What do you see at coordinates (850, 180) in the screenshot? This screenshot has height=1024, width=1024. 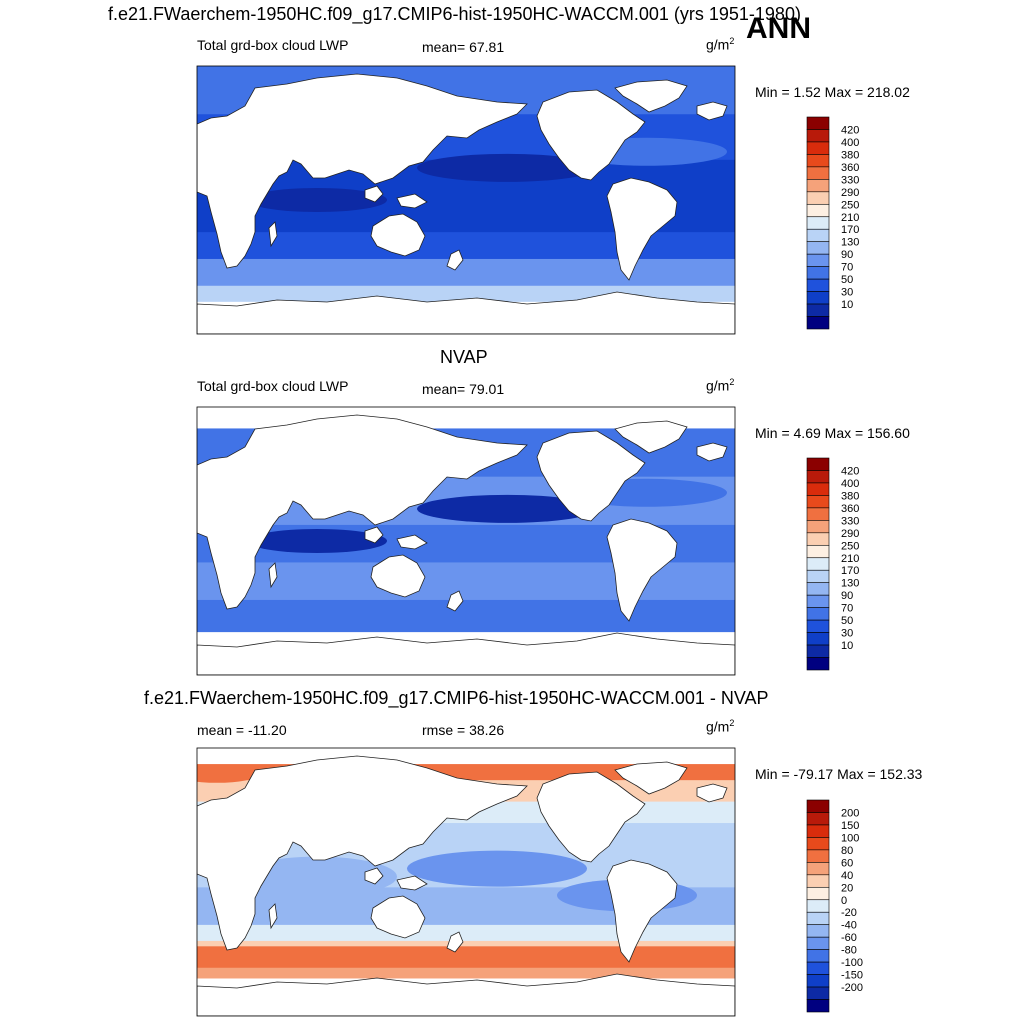 I see `colorbar-tick-label: 330` at bounding box center [850, 180].